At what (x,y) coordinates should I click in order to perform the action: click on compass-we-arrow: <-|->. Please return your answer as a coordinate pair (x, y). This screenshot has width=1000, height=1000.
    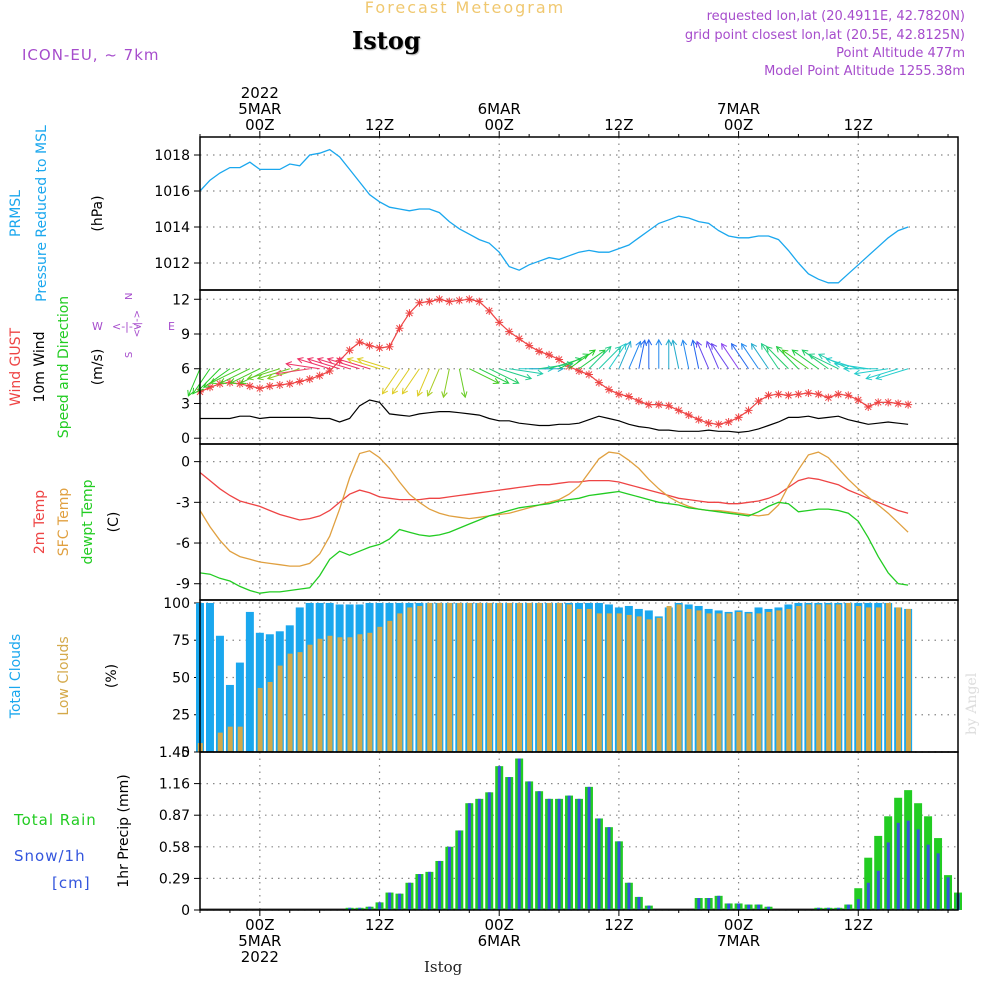
    Looking at the image, I should click on (127, 326).